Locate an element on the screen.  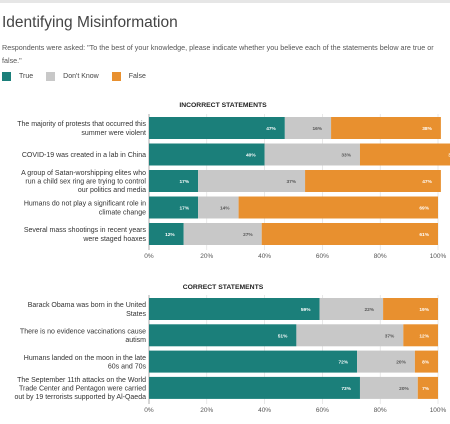
legend-item-dont-know: Don't Know is located at coordinates (72, 76).